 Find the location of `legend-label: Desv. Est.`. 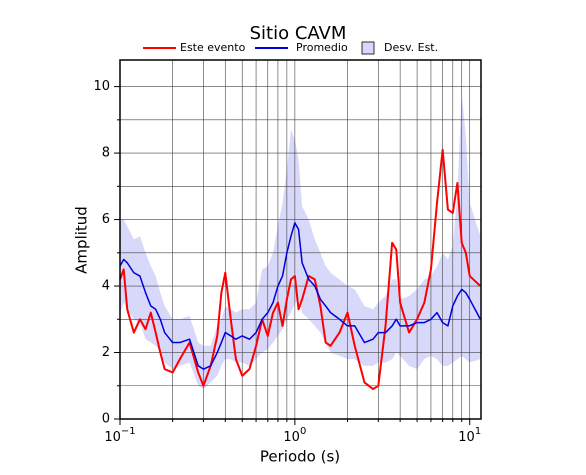

legend-label: Desv. Est. is located at coordinates (411, 47).